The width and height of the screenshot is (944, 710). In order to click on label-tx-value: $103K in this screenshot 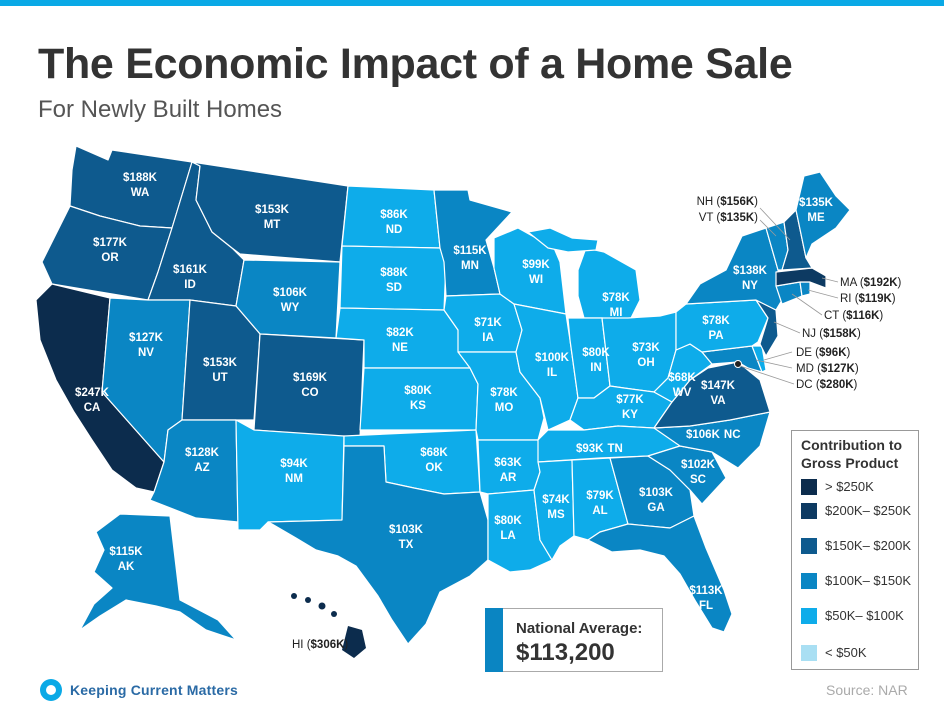, I will do `click(406, 530)`.